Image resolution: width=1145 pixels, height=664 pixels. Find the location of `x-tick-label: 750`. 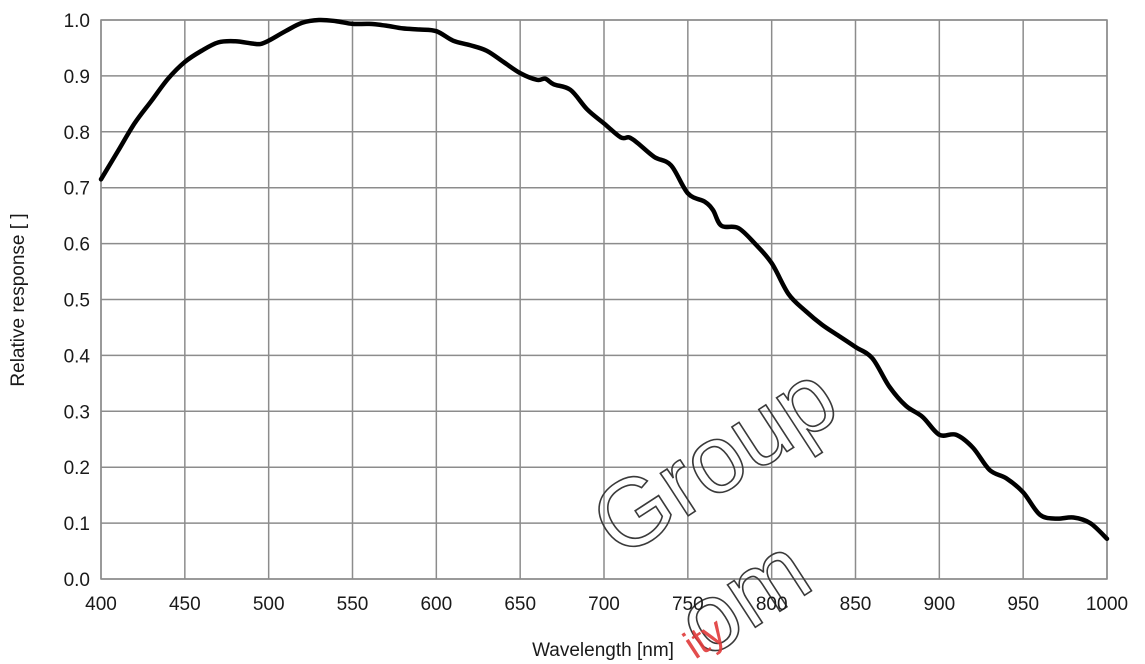

x-tick-label: 750 is located at coordinates (688, 604).